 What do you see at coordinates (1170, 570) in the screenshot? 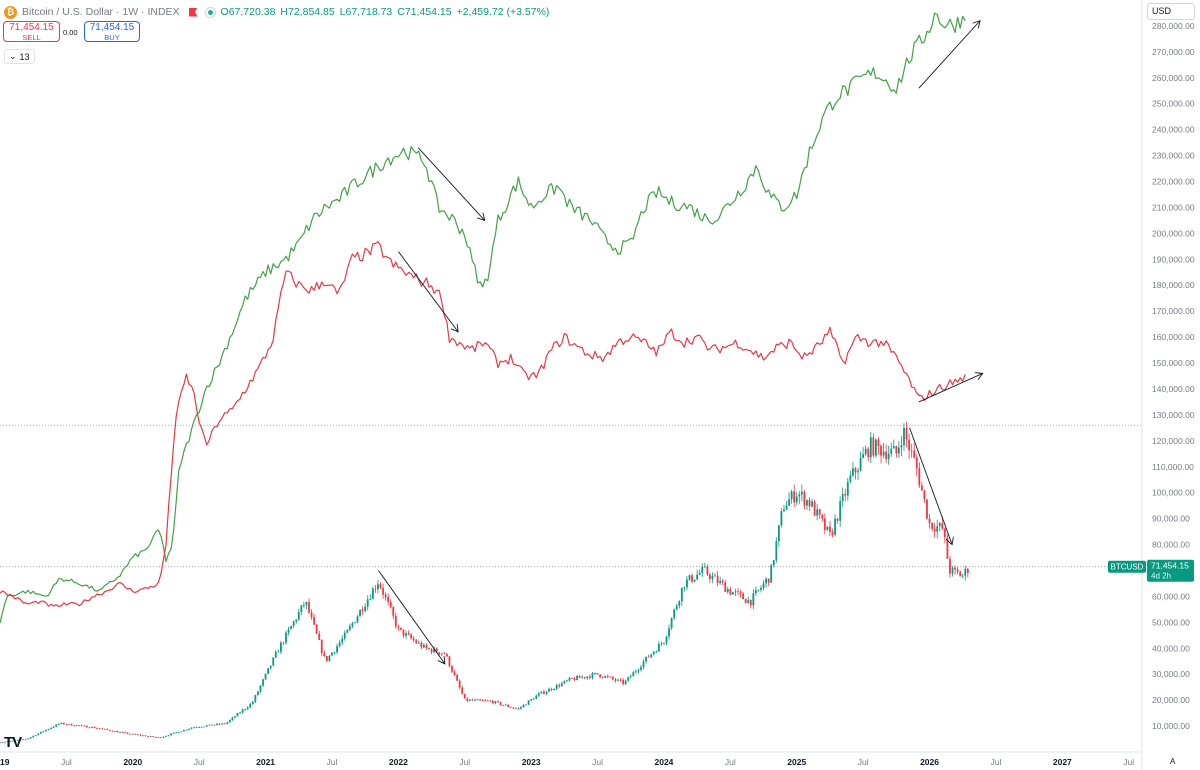
I see `price-tag` at bounding box center [1170, 570].